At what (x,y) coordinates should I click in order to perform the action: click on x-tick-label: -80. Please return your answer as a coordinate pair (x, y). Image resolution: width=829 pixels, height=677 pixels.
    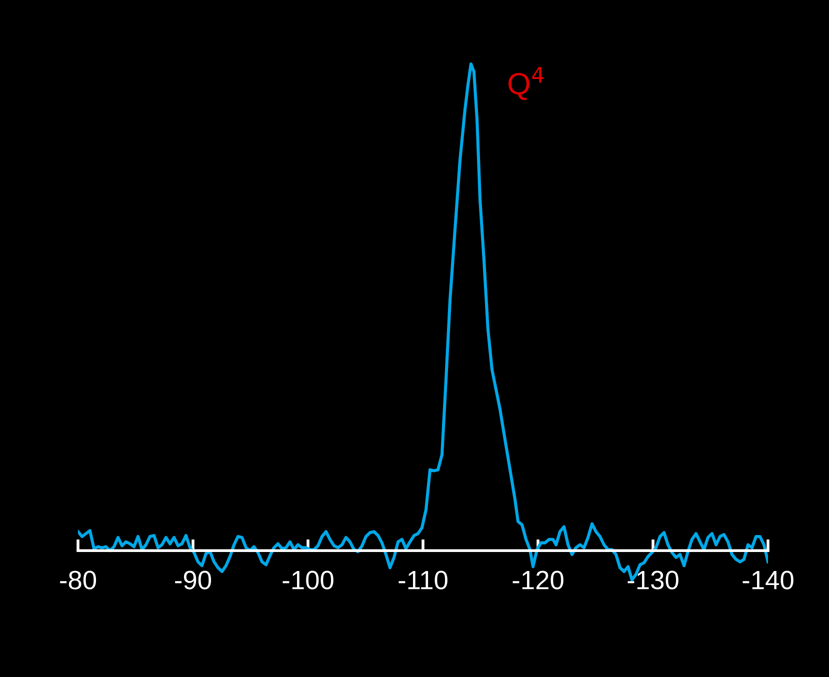
    Looking at the image, I should click on (78, 580).